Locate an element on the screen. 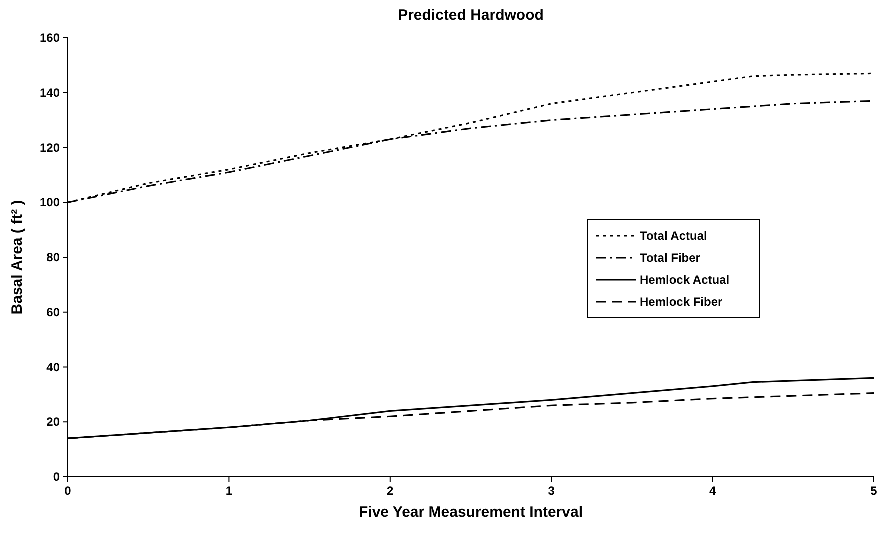  legend-label: Total Fiber is located at coordinates (670, 258).